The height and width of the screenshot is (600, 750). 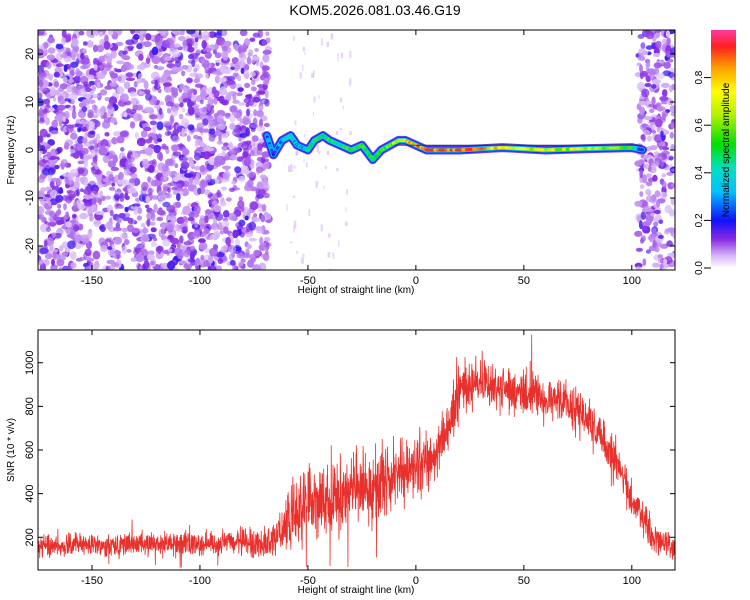 I want to click on y-tick-label: -20, so click(x=30, y=246).